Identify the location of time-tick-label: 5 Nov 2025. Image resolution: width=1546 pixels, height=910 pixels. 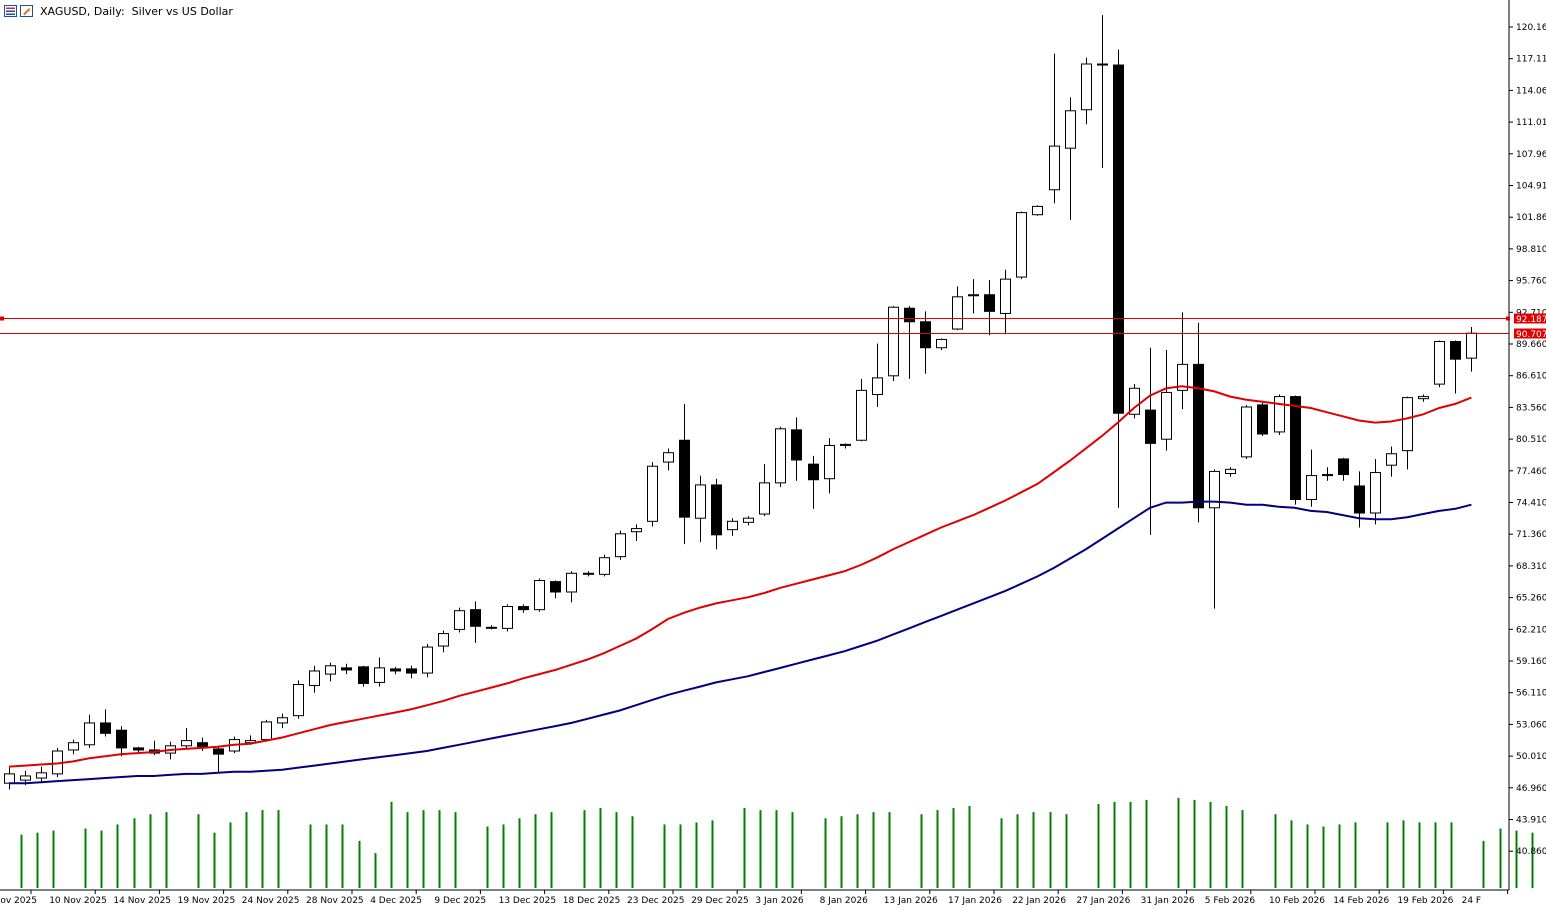
(18, 901).